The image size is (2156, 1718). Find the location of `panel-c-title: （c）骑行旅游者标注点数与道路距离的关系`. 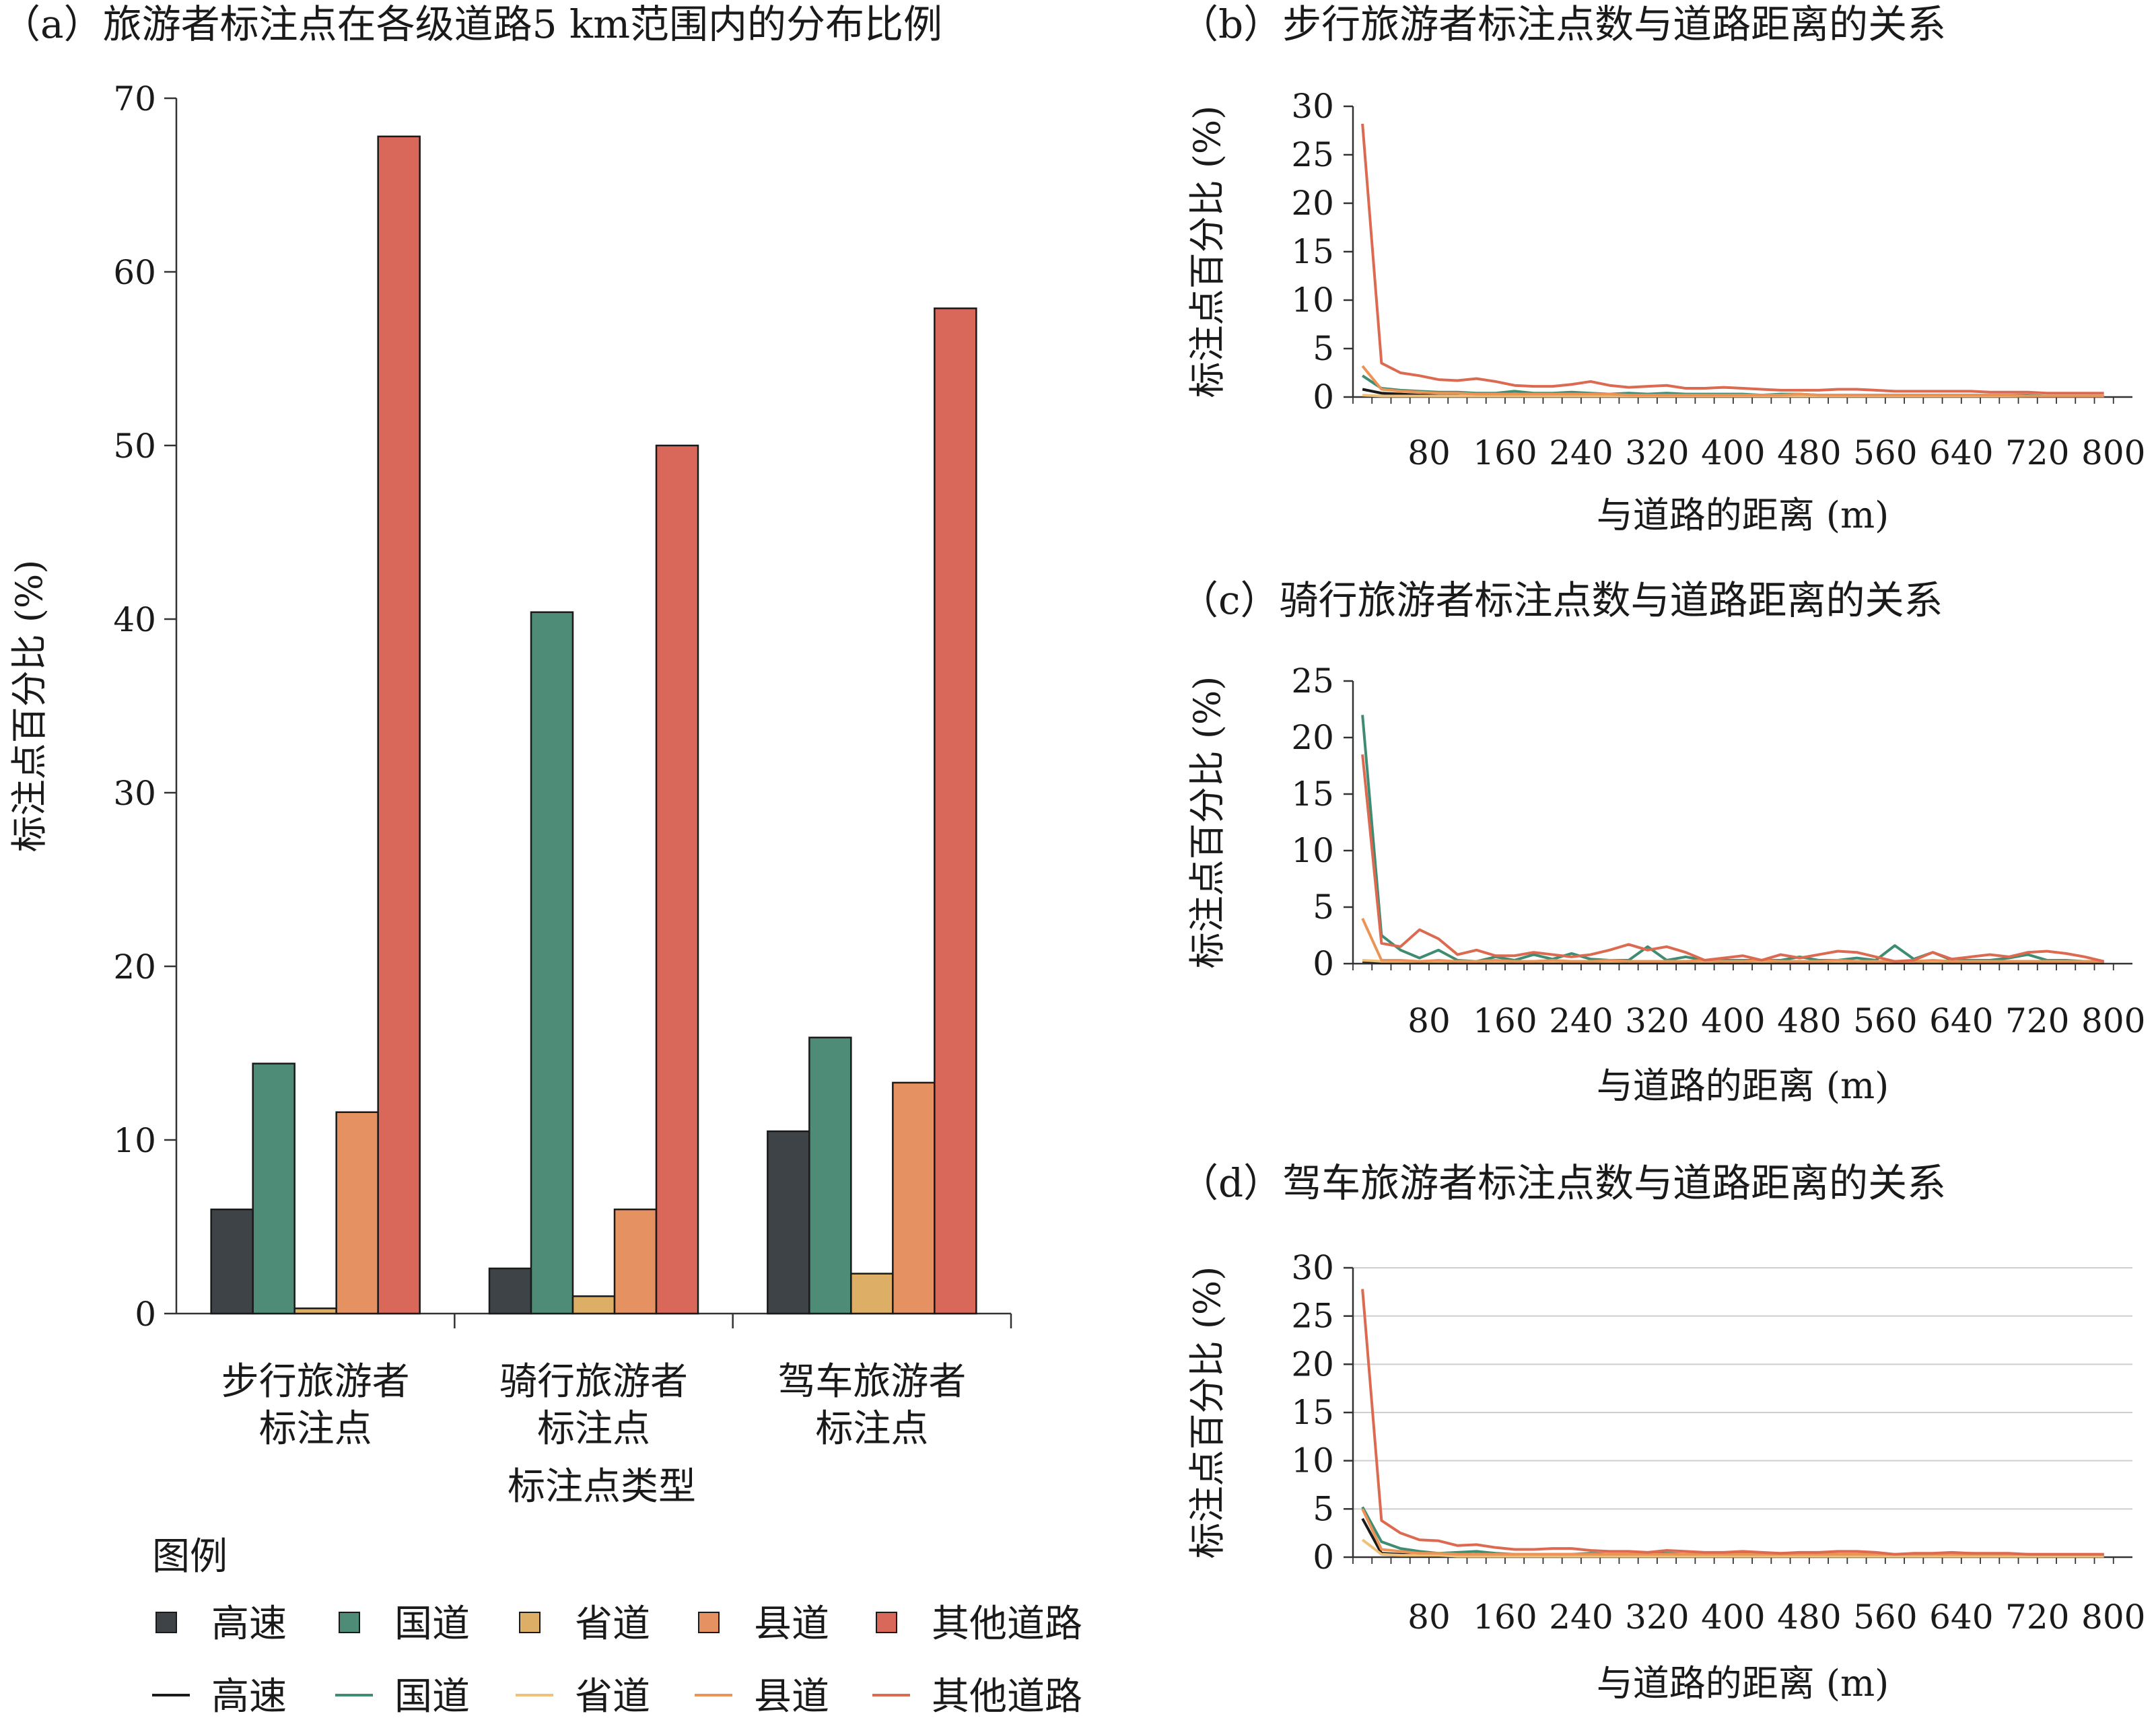

panel-c-title: （c）骑行旅游者标注点数与道路距离的关系 is located at coordinates (1561, 600).